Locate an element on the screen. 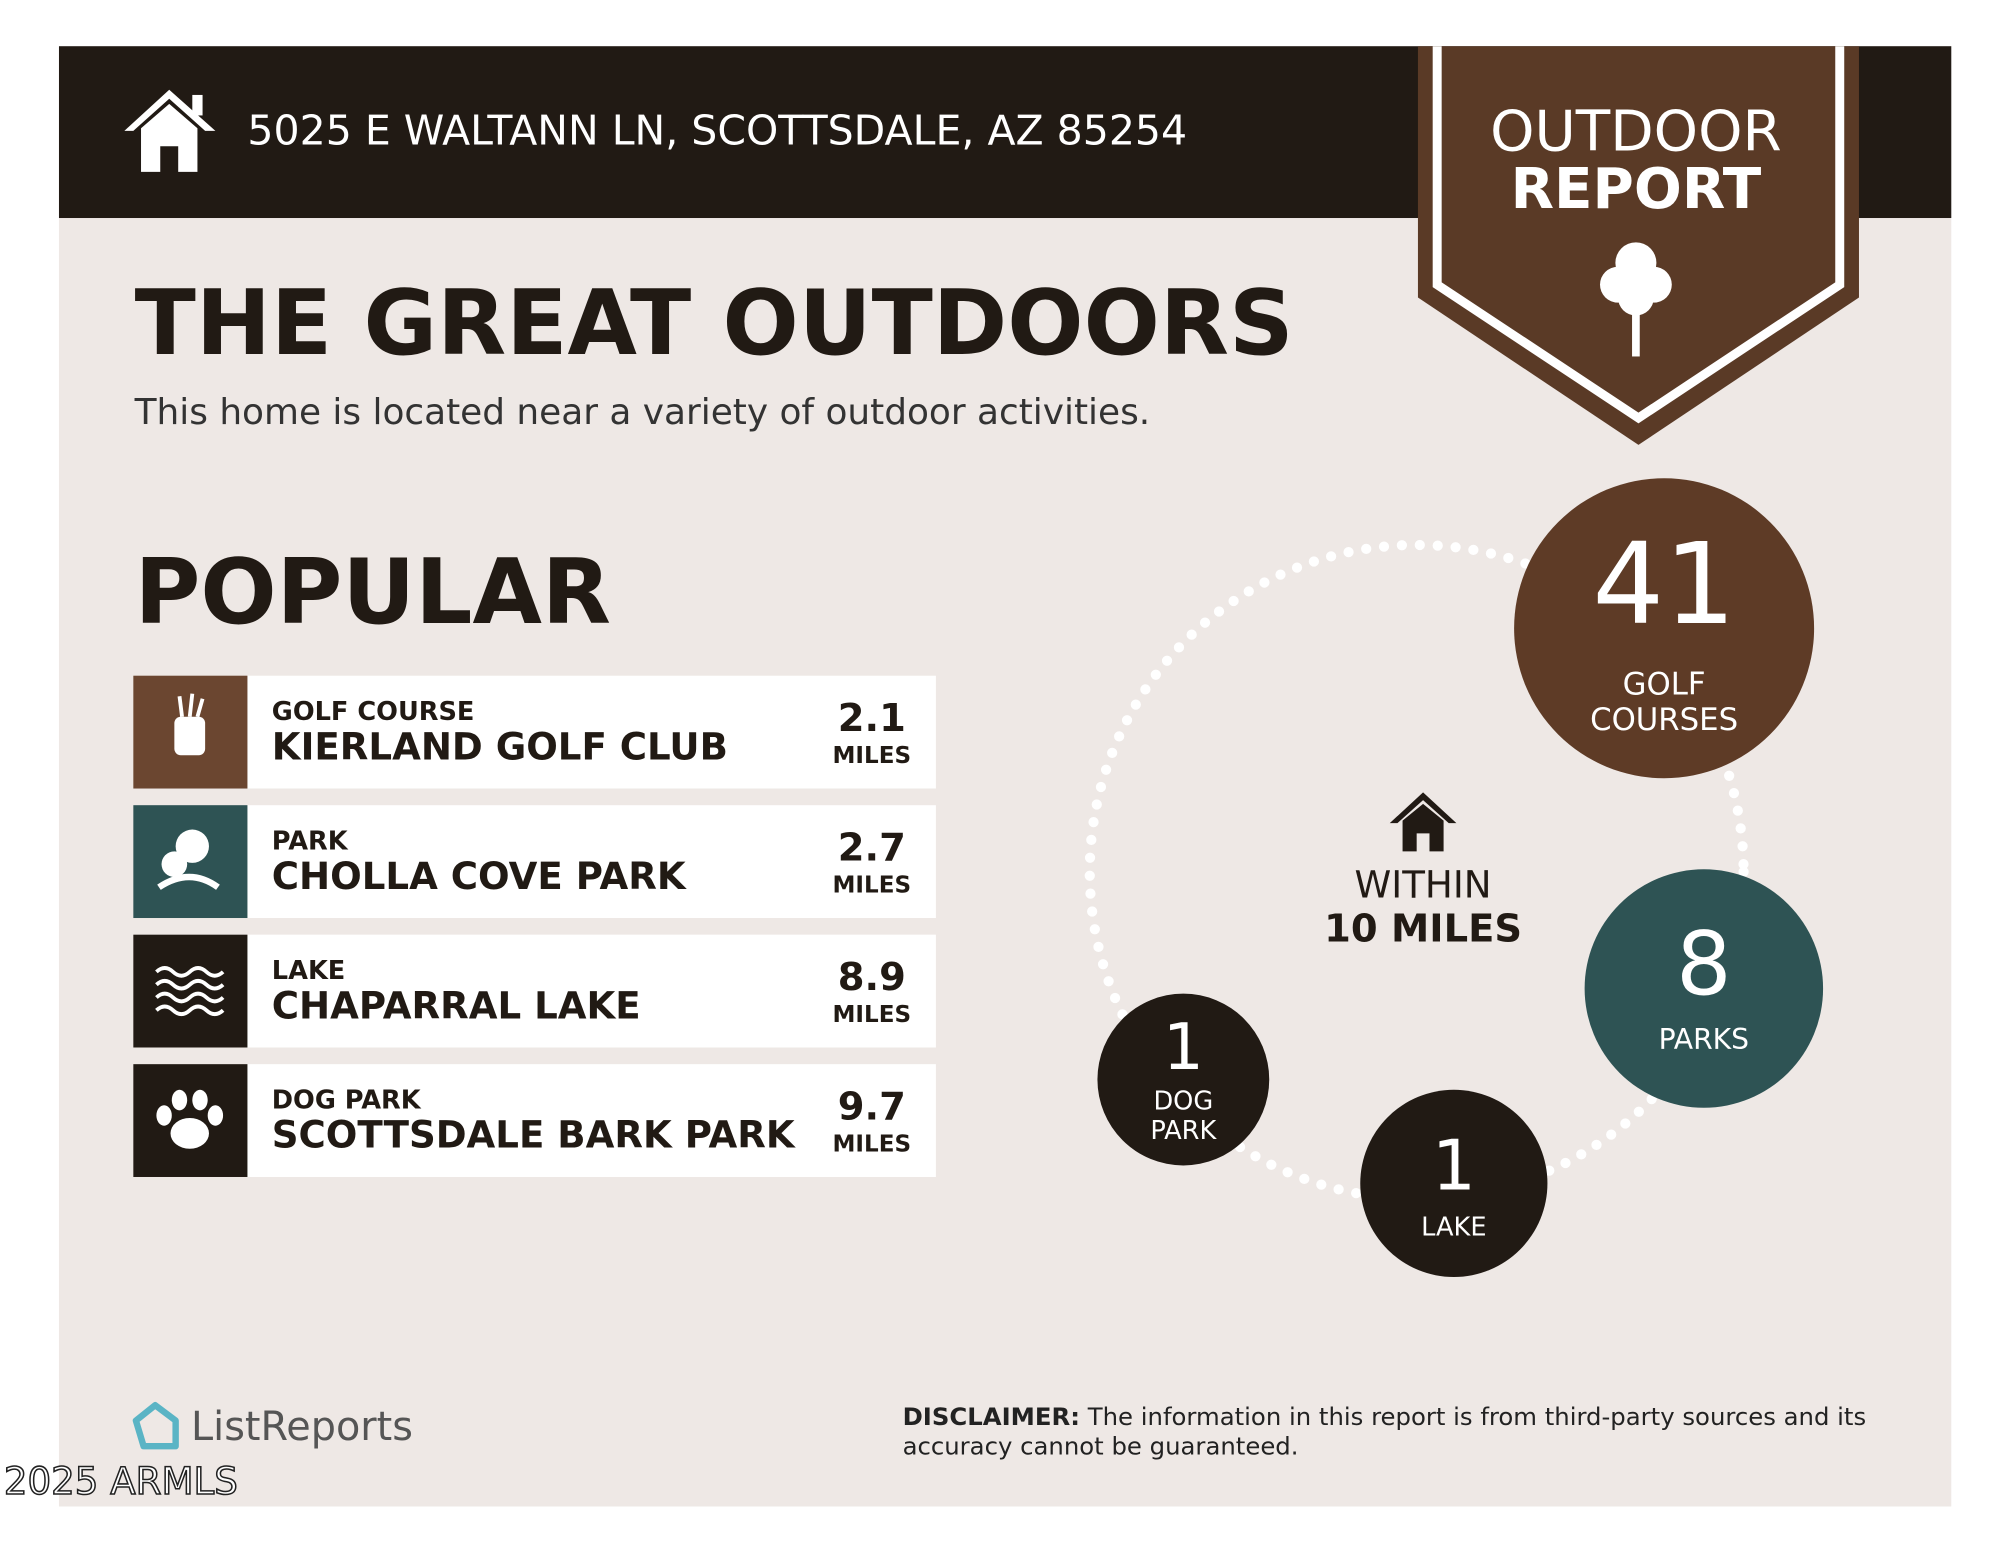  bubble-label: DOG is located at coordinates (1183, 1102).